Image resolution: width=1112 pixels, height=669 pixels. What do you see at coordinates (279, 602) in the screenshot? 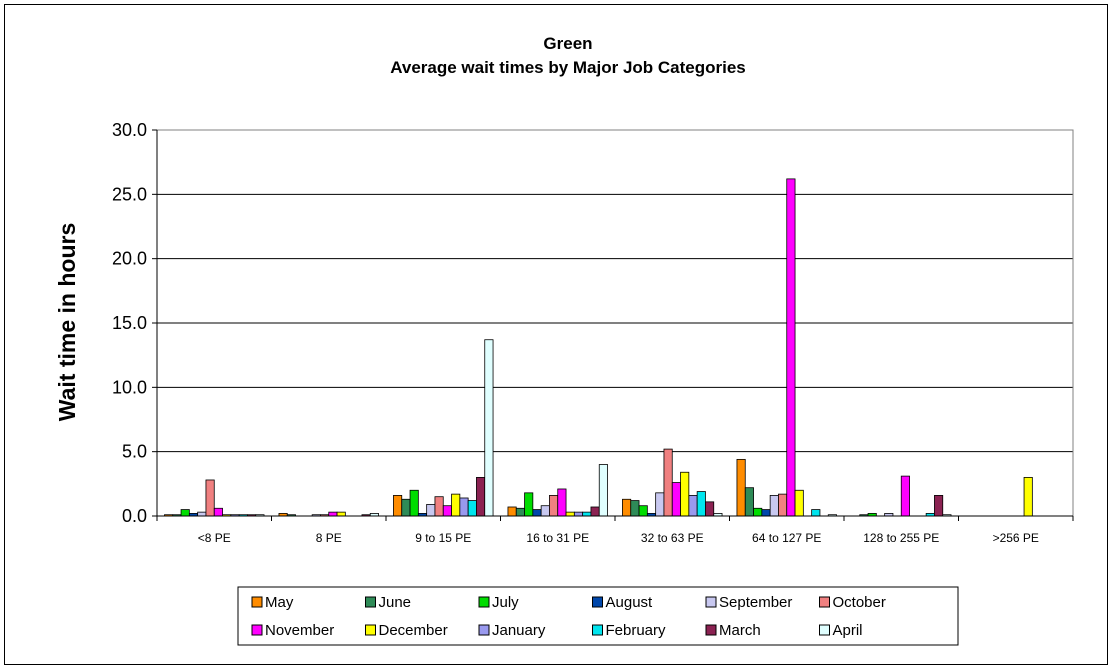
I see `legend-label-may: May` at bounding box center [279, 602].